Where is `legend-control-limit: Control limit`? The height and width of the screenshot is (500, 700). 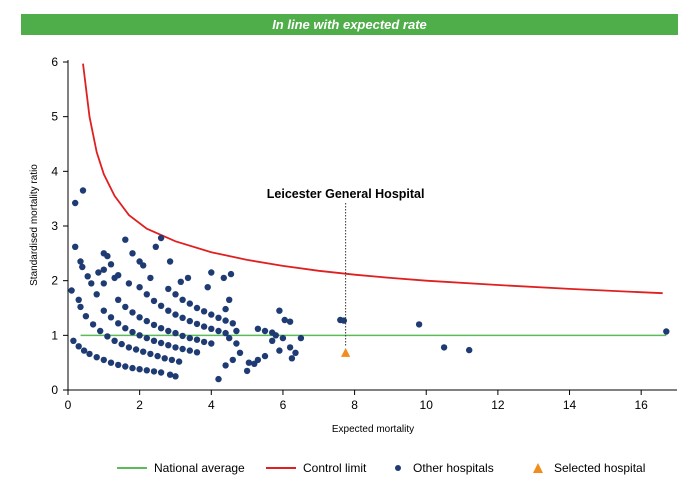 legend-control-limit: Control limit is located at coordinates (316, 468).